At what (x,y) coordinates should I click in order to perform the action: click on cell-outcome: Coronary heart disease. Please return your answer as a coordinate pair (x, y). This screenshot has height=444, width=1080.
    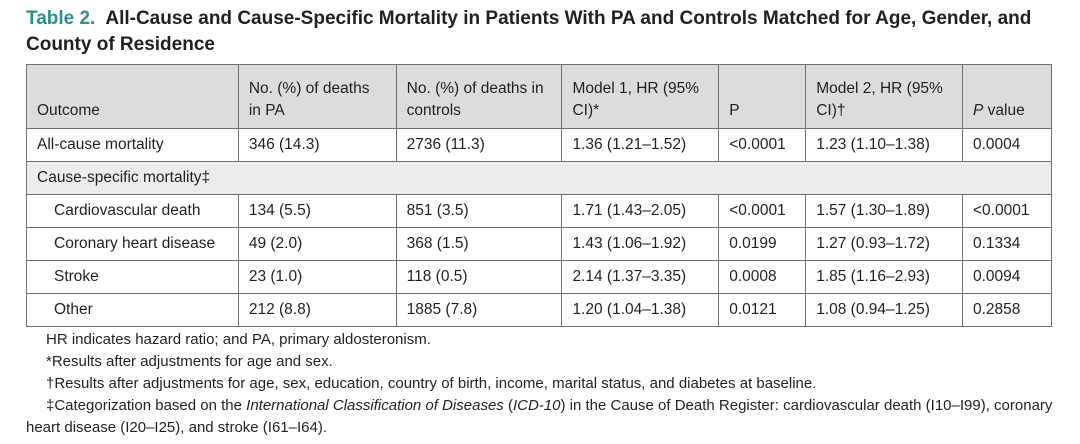
    Looking at the image, I should click on (132, 244).